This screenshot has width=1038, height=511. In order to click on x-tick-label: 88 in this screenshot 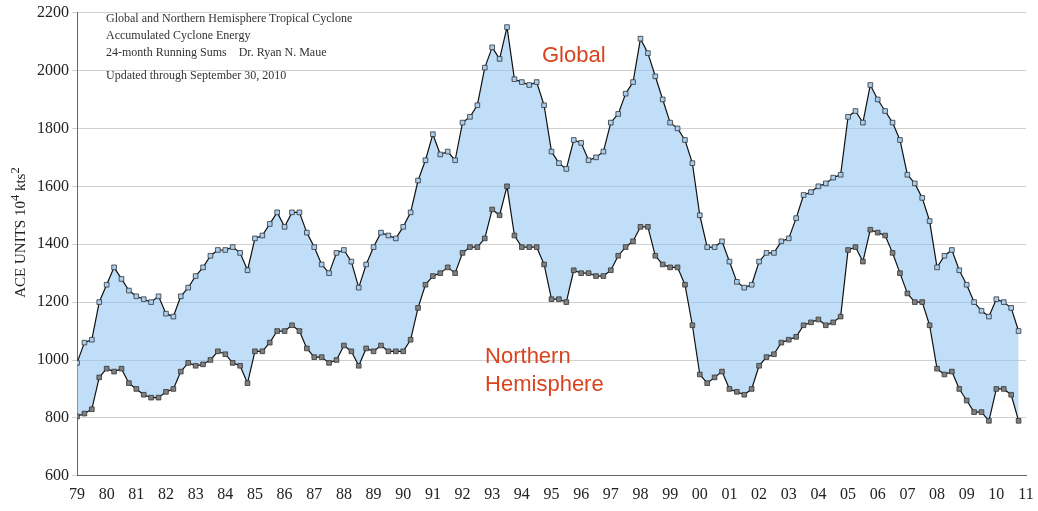, I will do `click(343, 493)`.